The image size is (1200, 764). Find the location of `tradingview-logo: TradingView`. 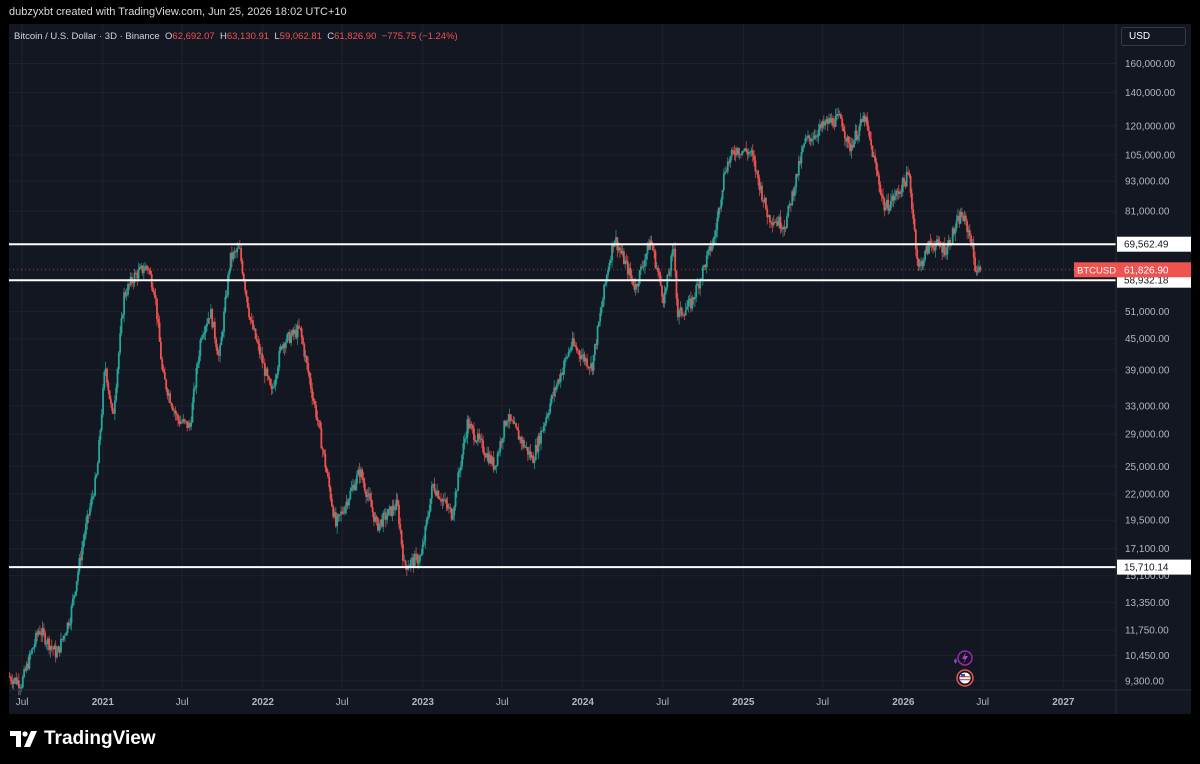

tradingview-logo: TradingView is located at coordinates (83, 739).